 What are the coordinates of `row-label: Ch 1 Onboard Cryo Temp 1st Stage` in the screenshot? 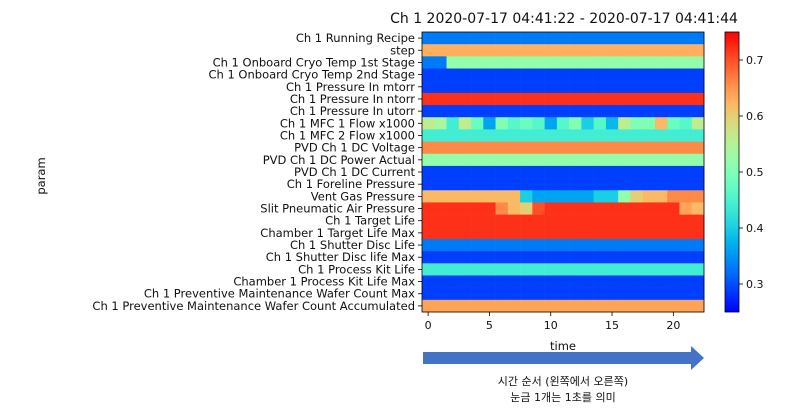 It's located at (314, 62).